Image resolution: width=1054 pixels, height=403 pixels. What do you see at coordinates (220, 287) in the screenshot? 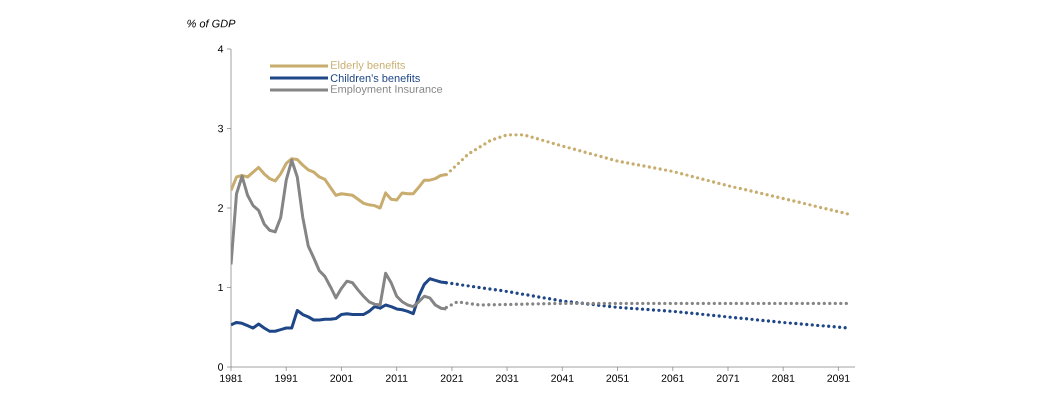
I see `y-tick-label: 1` at bounding box center [220, 287].